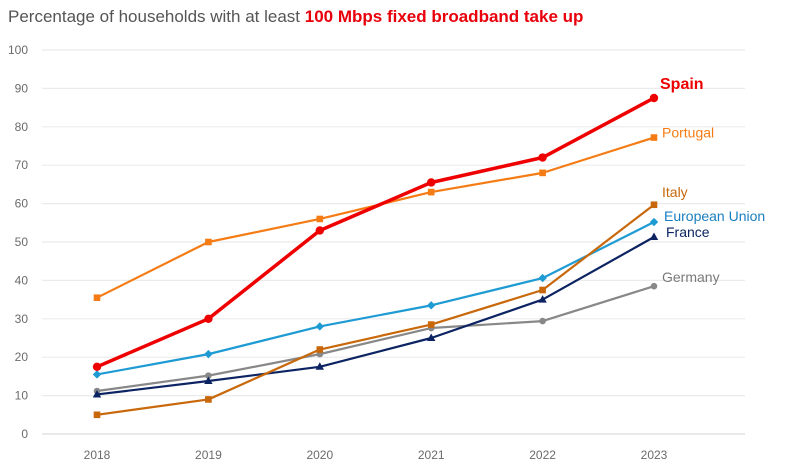  What do you see at coordinates (22, 242) in the screenshot?
I see `y-tick-label: 50` at bounding box center [22, 242].